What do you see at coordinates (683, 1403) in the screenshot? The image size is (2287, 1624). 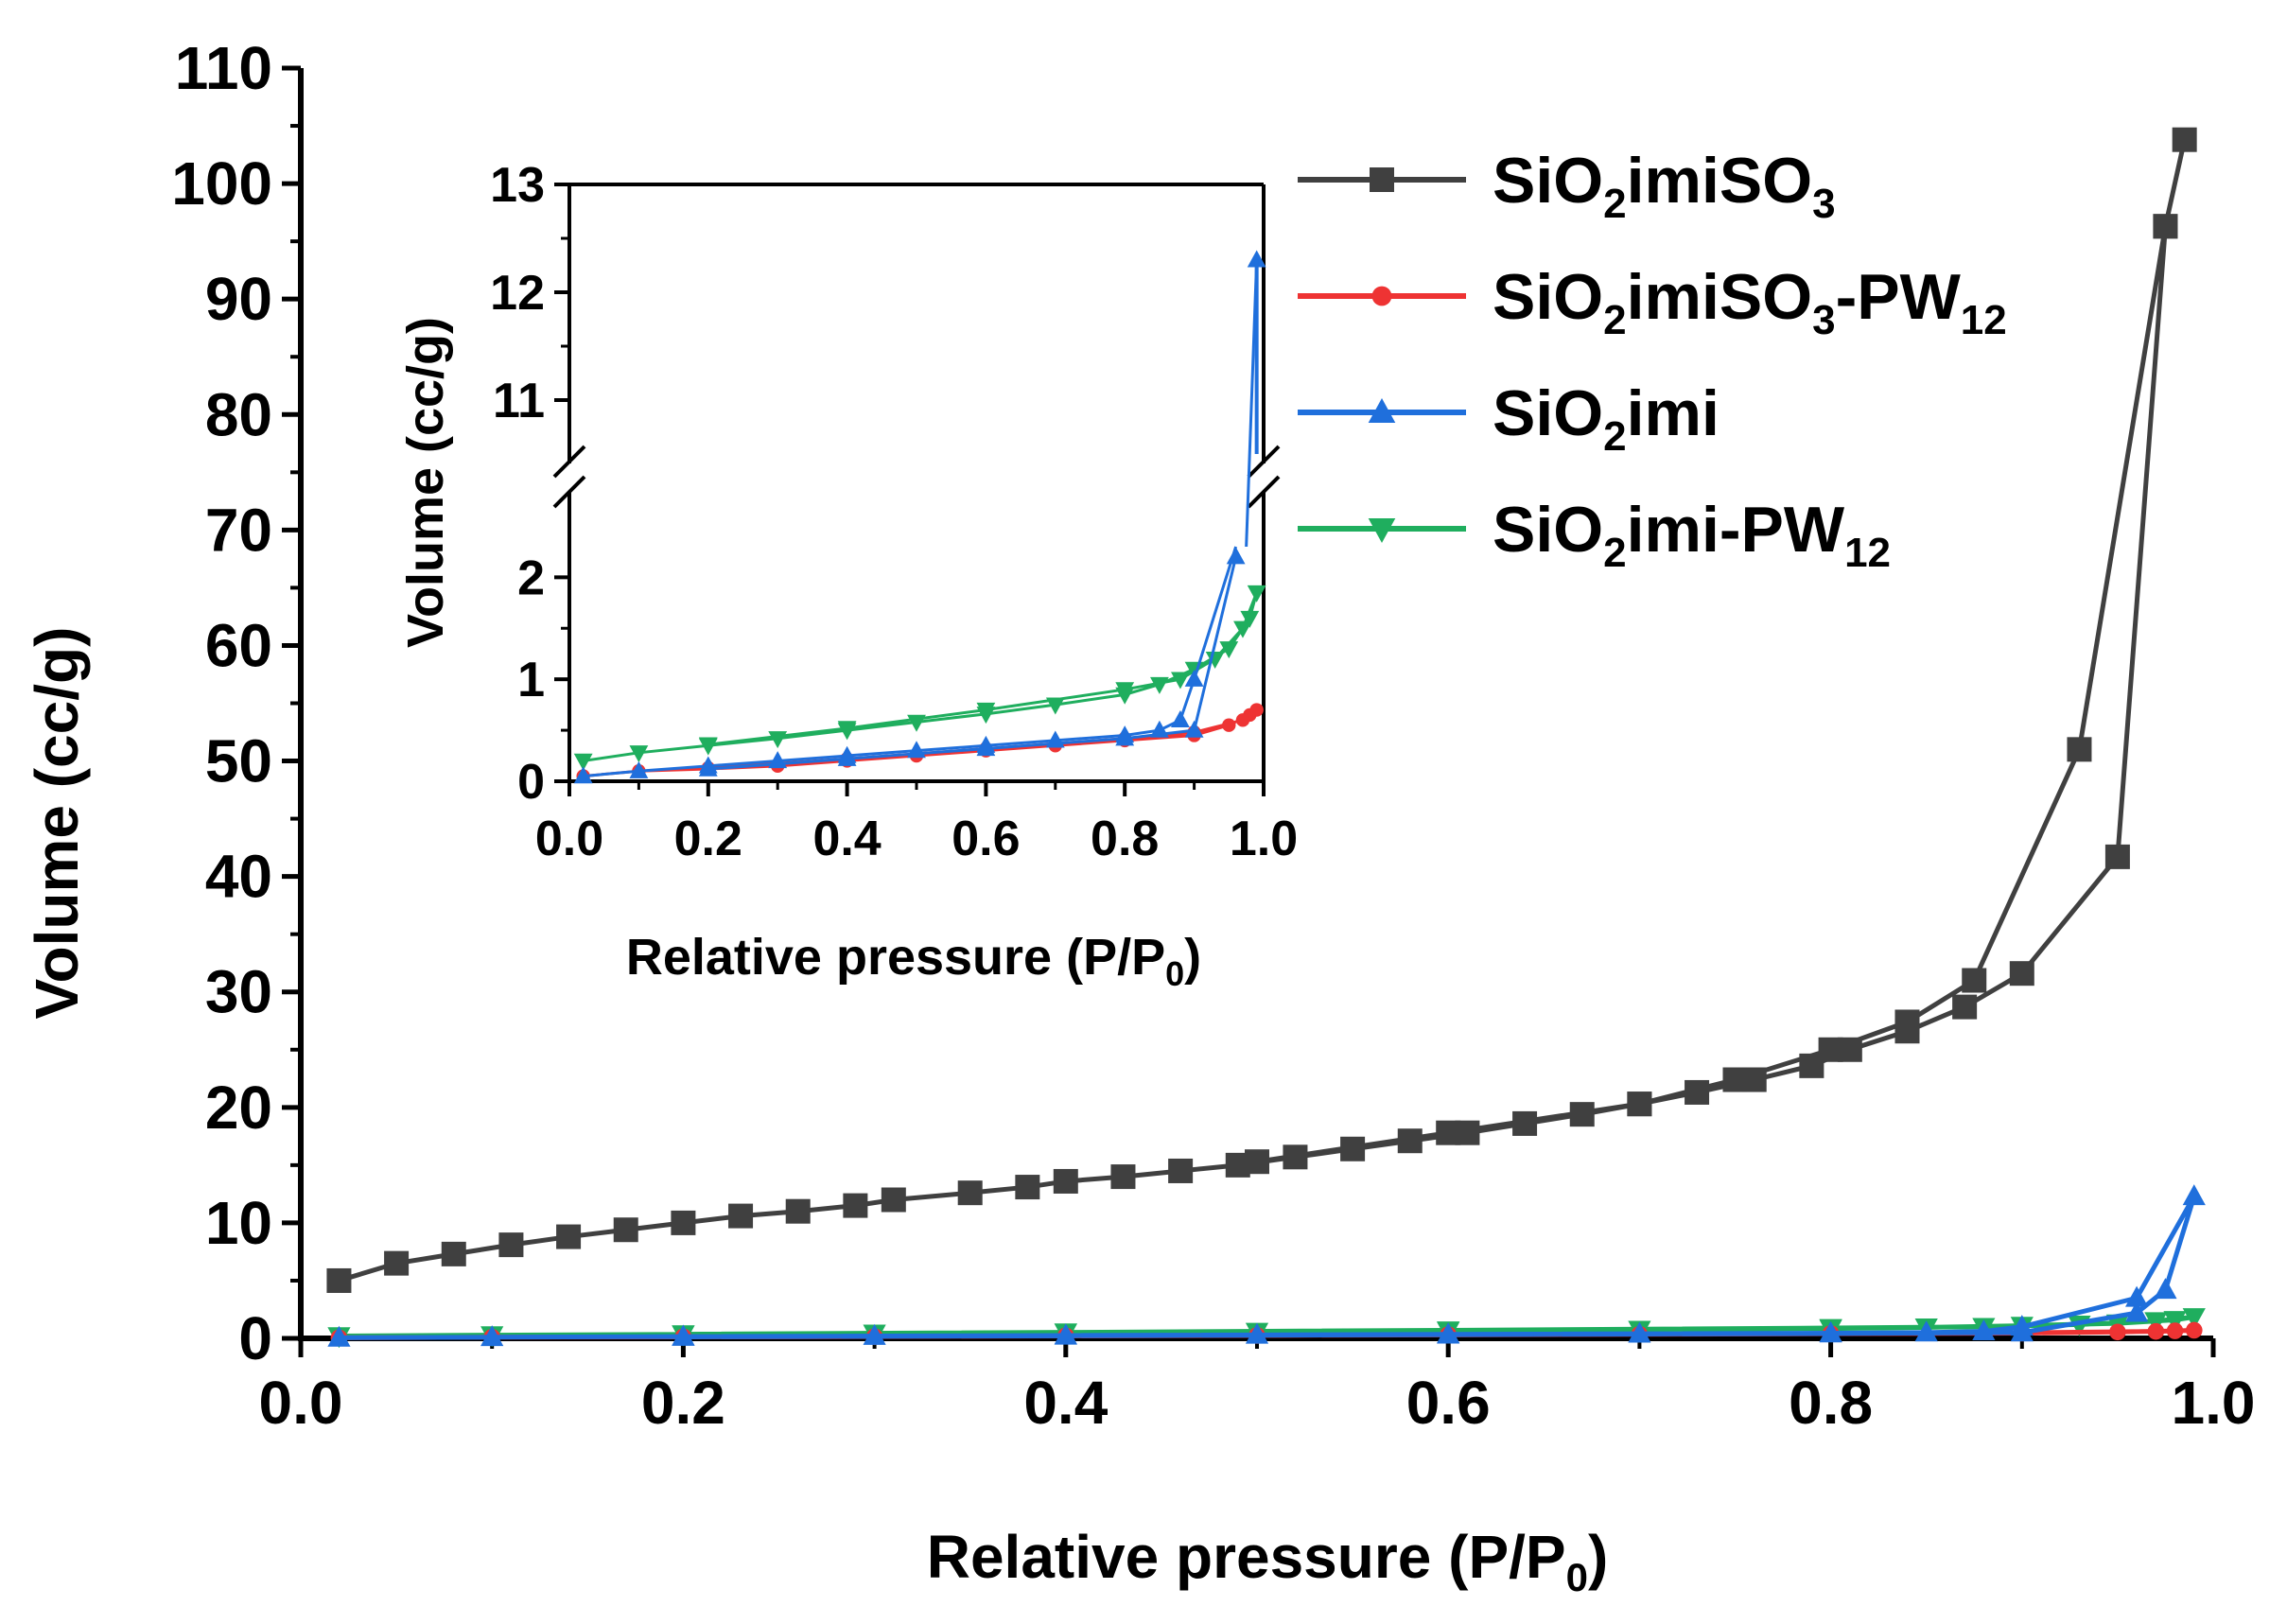 I see `main-x-tick-label: 0.2` at bounding box center [683, 1403].